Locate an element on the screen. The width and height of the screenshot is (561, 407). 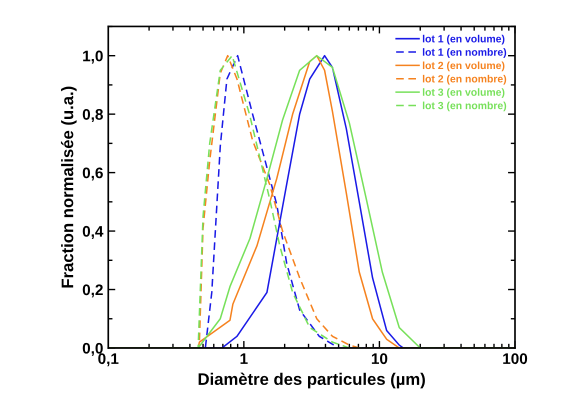
x-tick-label: 1 is located at coordinates (244, 358).